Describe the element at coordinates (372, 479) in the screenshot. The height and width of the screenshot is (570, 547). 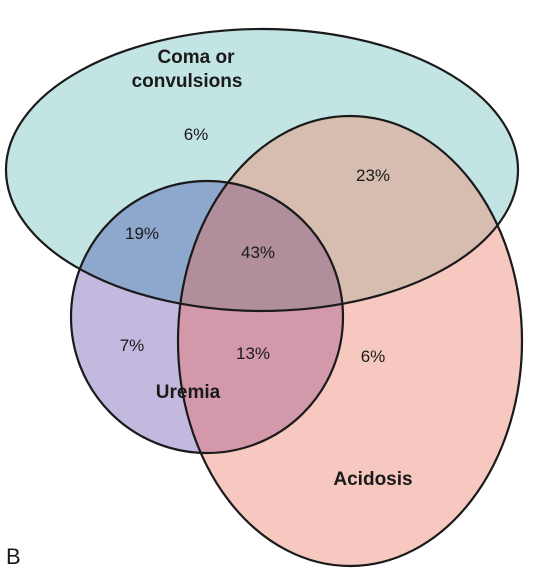
I see `acidosis-label: Acidosis` at that location.